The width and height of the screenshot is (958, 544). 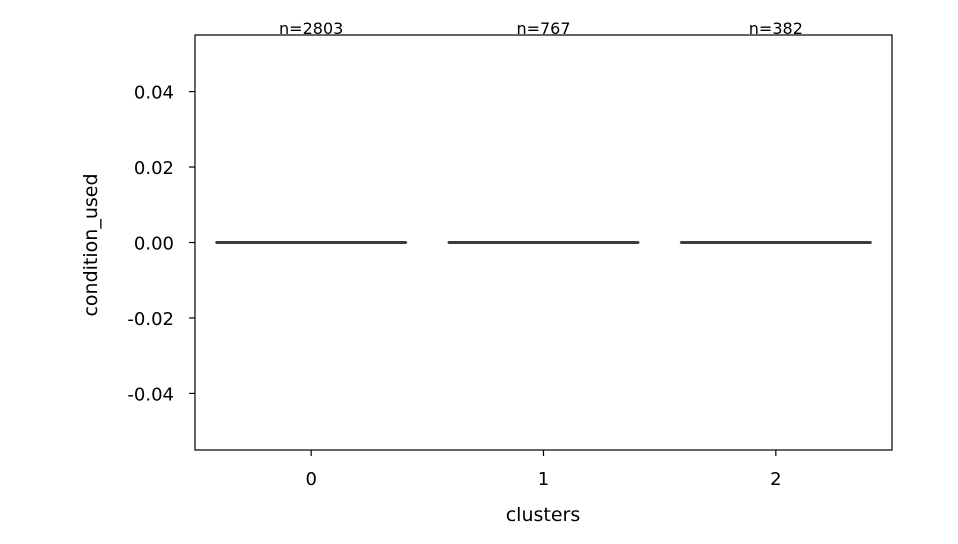 I want to click on count-annotation: n=382, so click(x=776, y=28).